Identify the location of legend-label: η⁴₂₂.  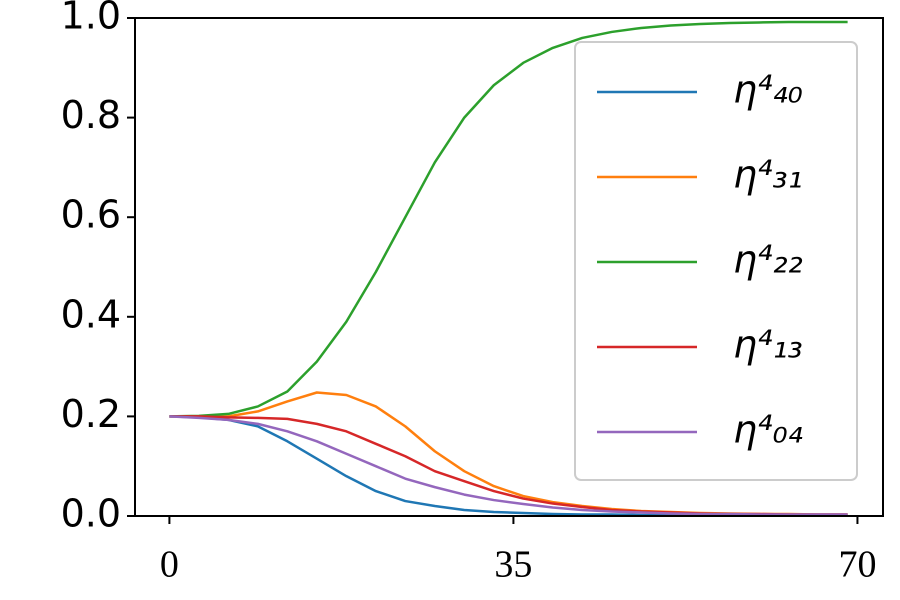
(768, 260).